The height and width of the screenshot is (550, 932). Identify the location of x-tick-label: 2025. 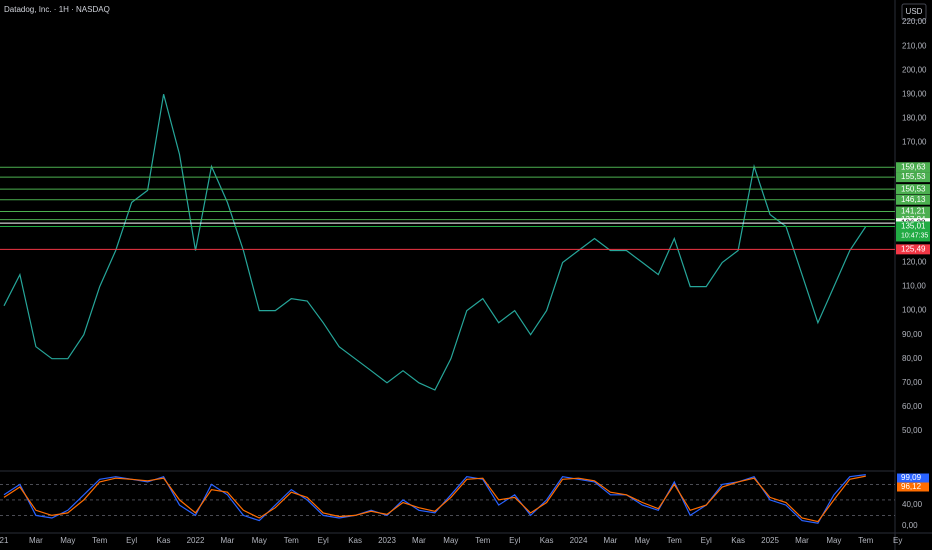
(770, 540).